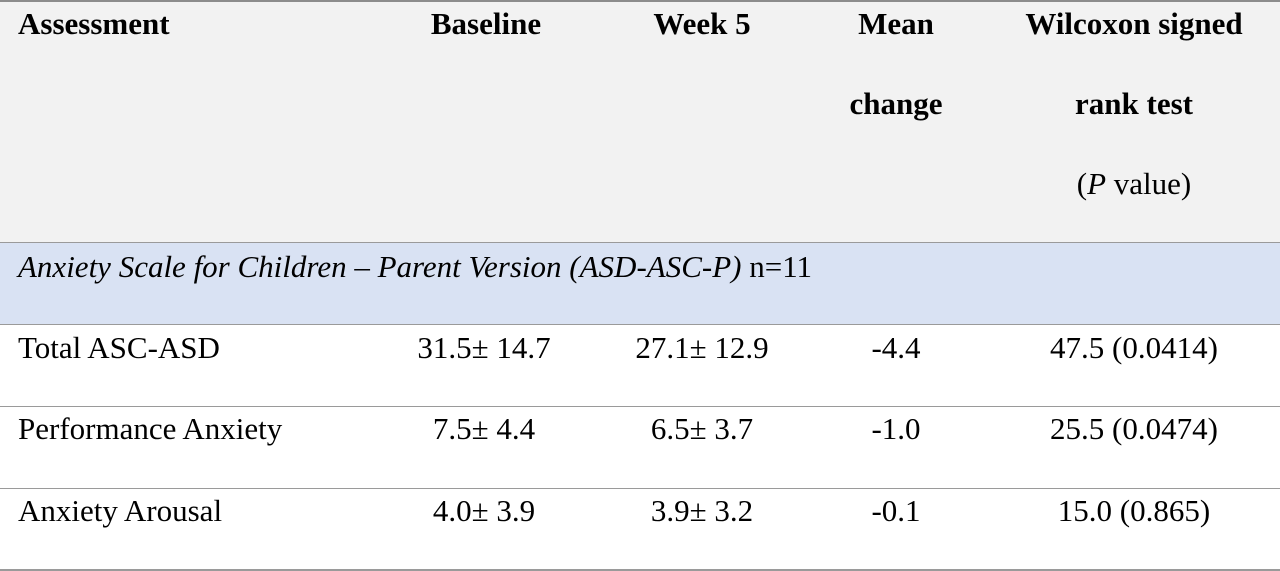 This screenshot has height=571, width=1280. What do you see at coordinates (119, 347) in the screenshot?
I see `row-total-asc-asd-assessment: Total ASC-ASD` at bounding box center [119, 347].